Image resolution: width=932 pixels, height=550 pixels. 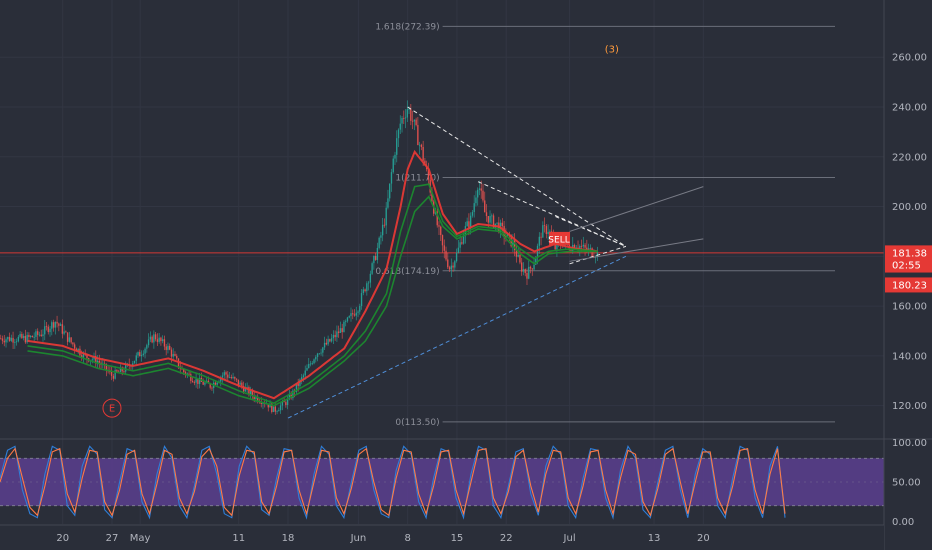 What do you see at coordinates (417, 178) in the screenshot?
I see `fib-level-label: 1(211.70)` at bounding box center [417, 178].